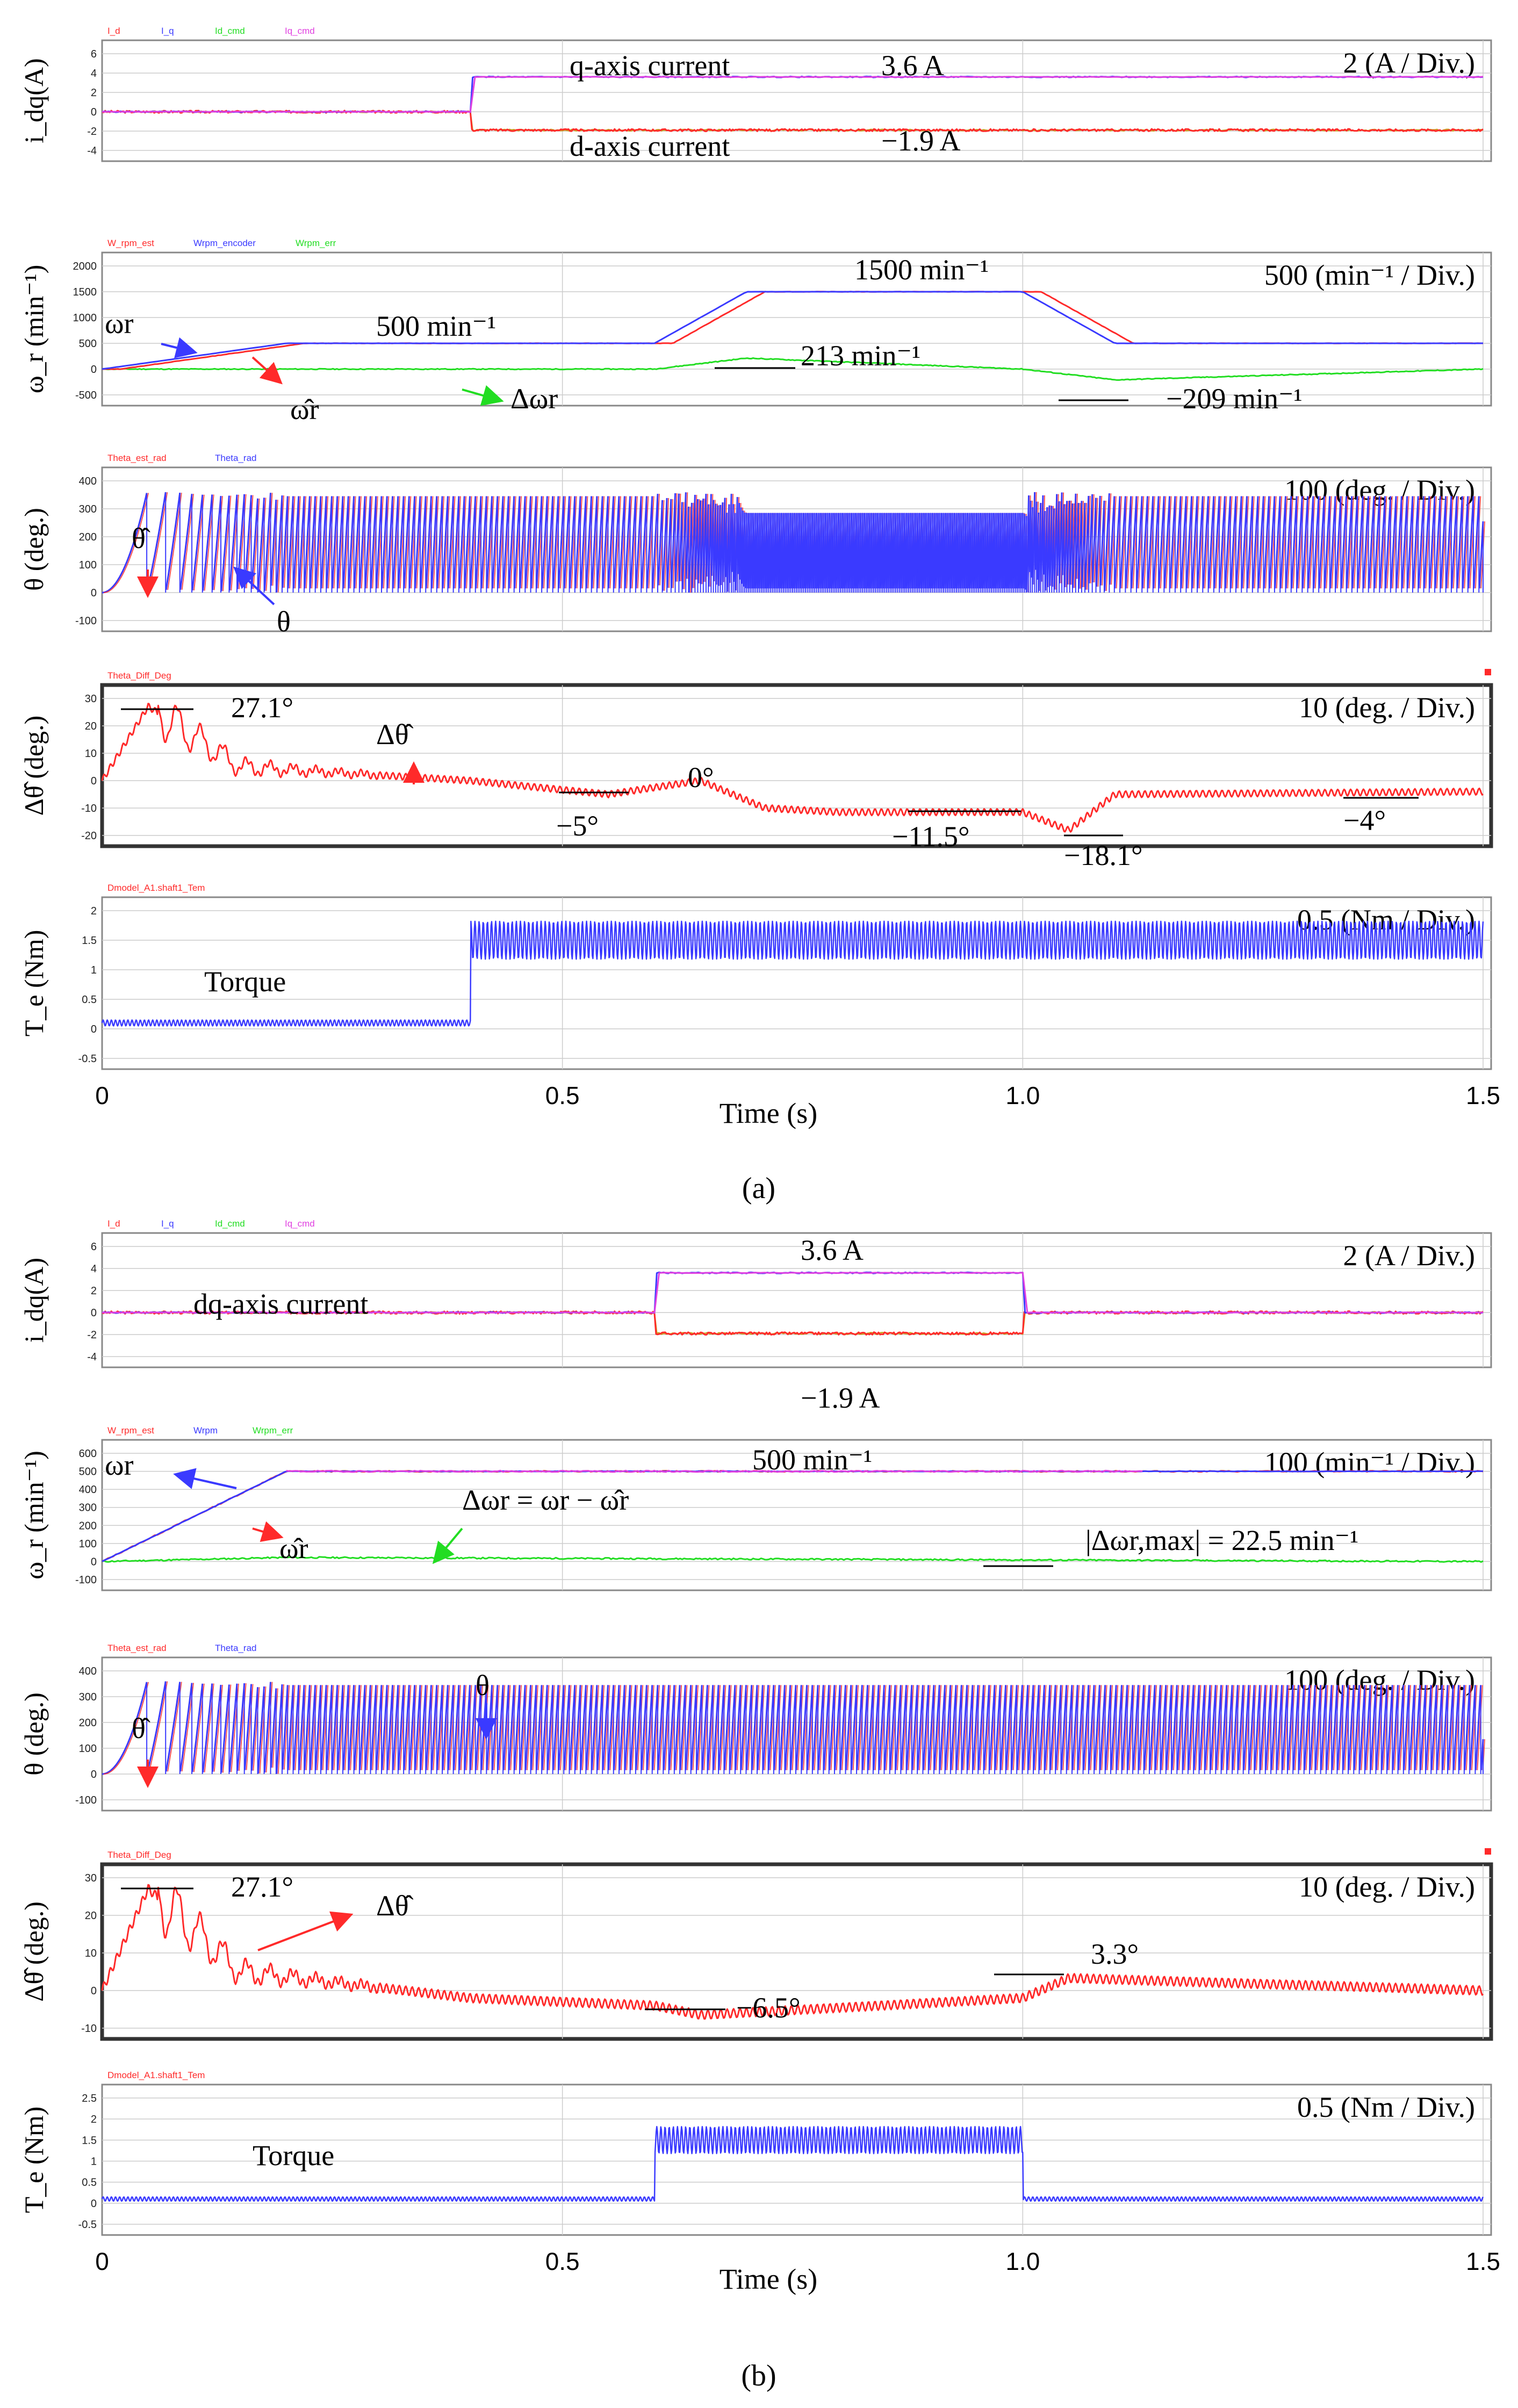  What do you see at coordinates (1115, 1954) in the screenshot?
I see `annotation-3-3: 3.3°` at bounding box center [1115, 1954].